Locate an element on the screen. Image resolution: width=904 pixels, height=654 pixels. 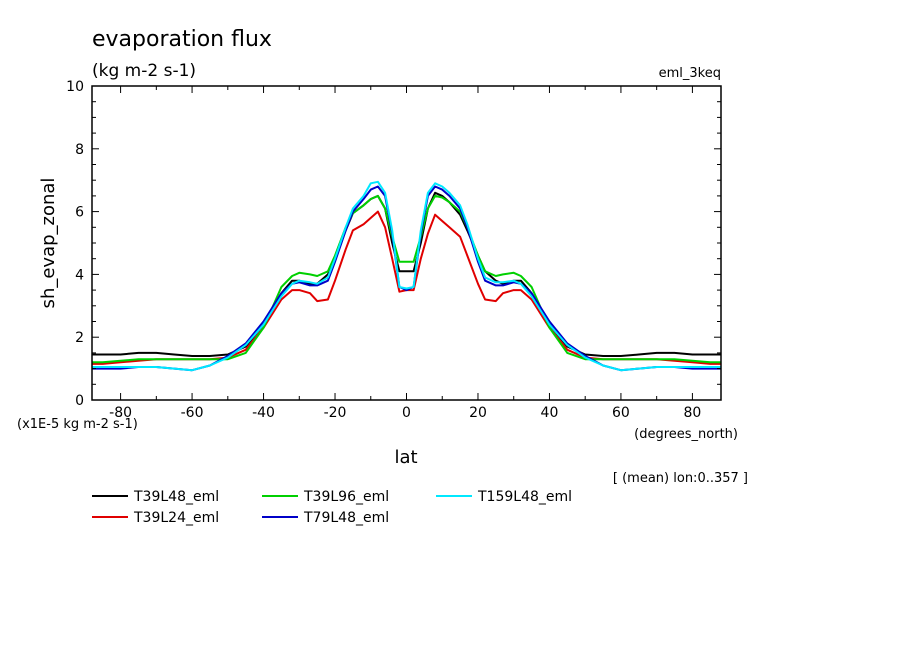
chart-units-label: (kg m-2 s-1) is located at coordinates (144, 71).